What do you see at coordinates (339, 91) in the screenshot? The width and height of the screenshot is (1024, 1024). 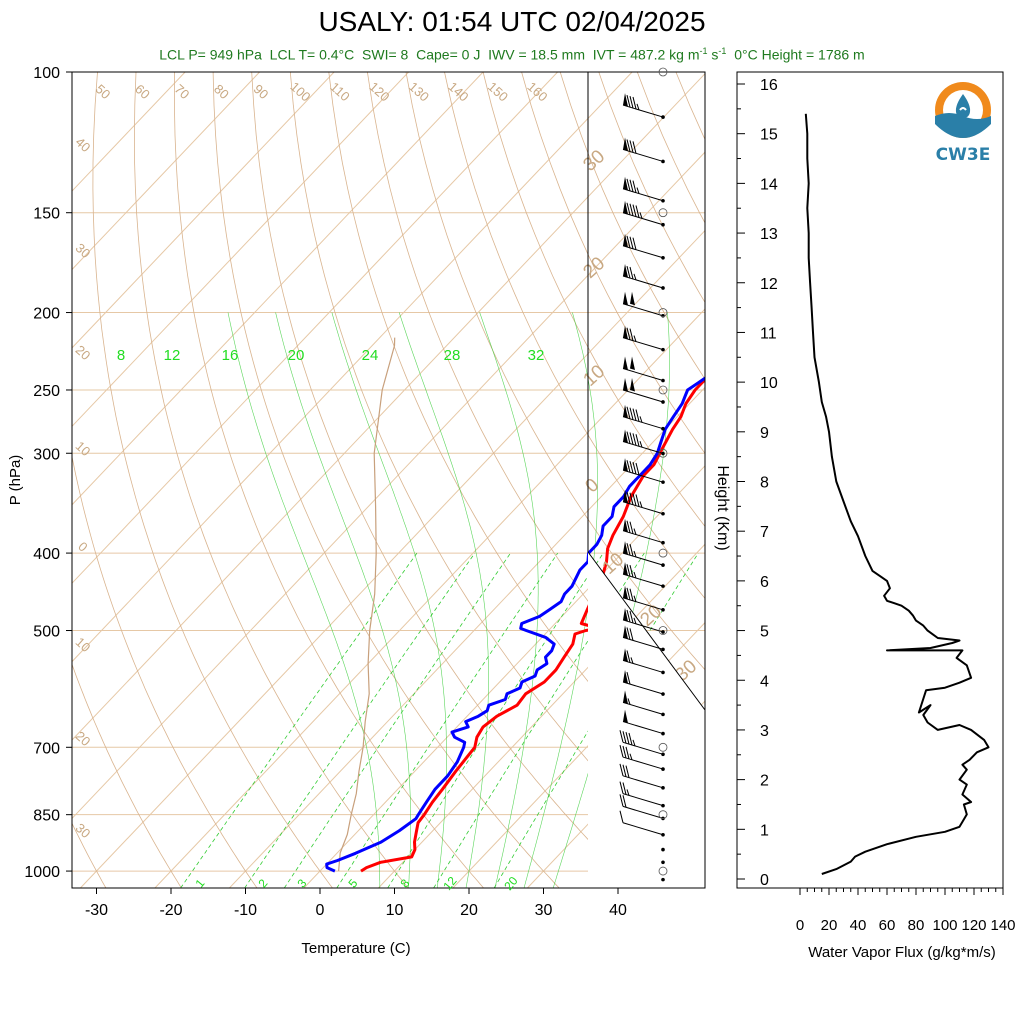 I see `dry-adiabat-label: 110` at bounding box center [339, 91].